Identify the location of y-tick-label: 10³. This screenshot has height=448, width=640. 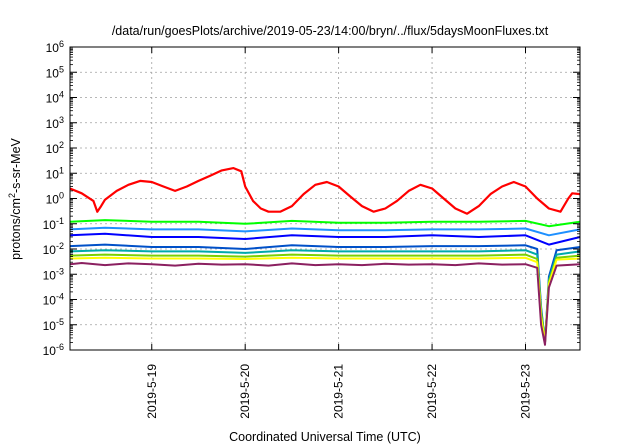
(55, 123).